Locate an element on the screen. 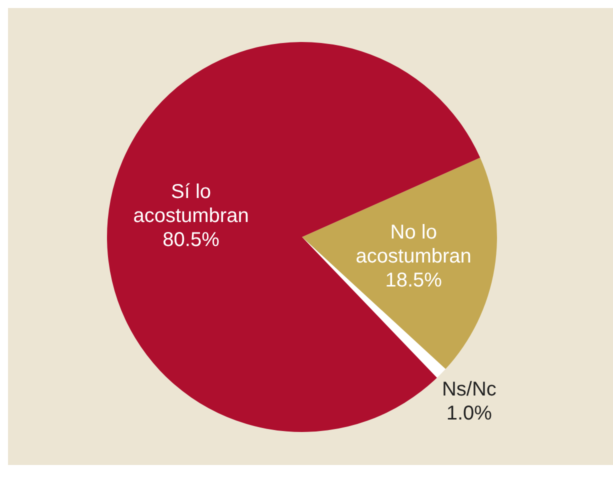 The image size is (613, 477). slice-label: No lo acostumbran is located at coordinates (414, 244).